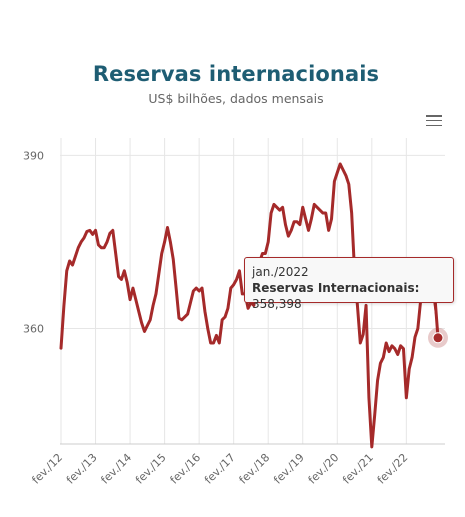  I want to click on x-tick-label: fev./18, so click(255, 469).